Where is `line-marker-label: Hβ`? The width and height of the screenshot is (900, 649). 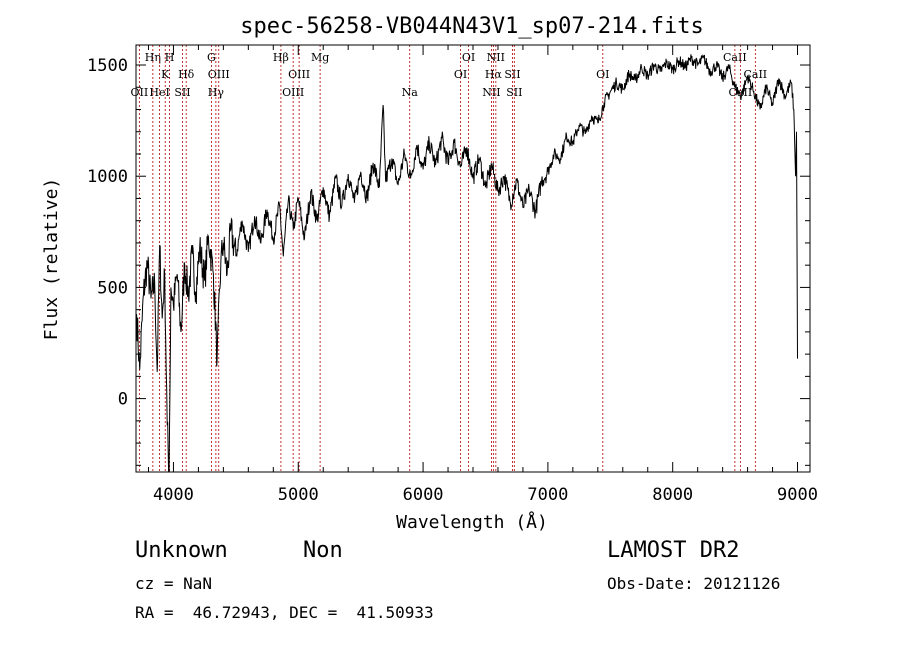
line-marker-label: Hβ is located at coordinates (281, 57).